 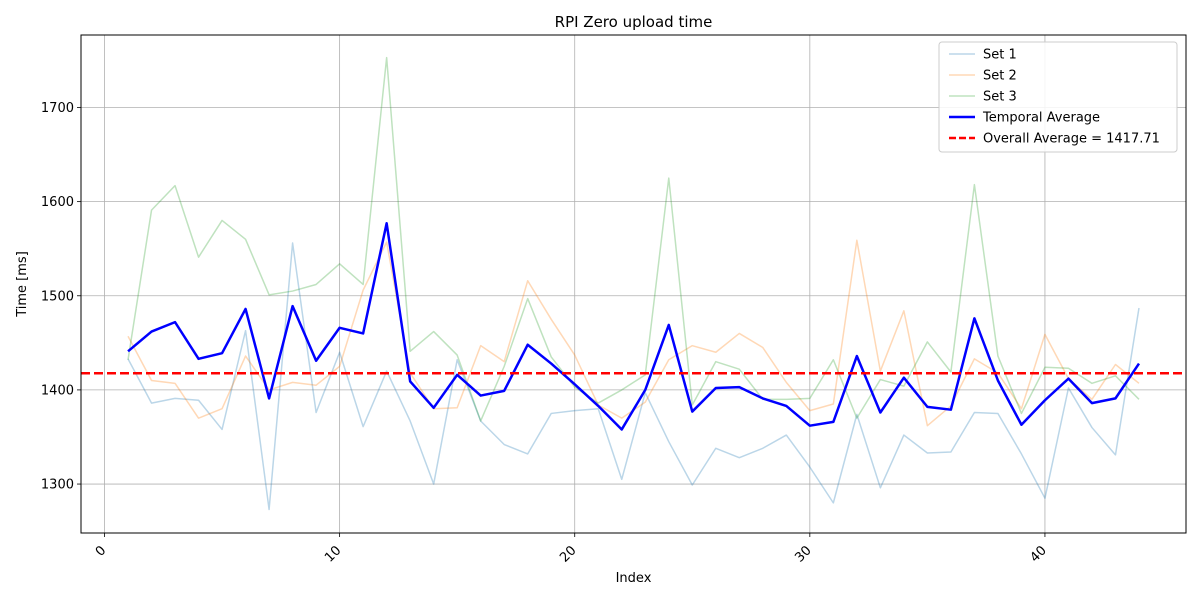 I want to click on legend-label: Temporal Average, so click(x=1041, y=118).